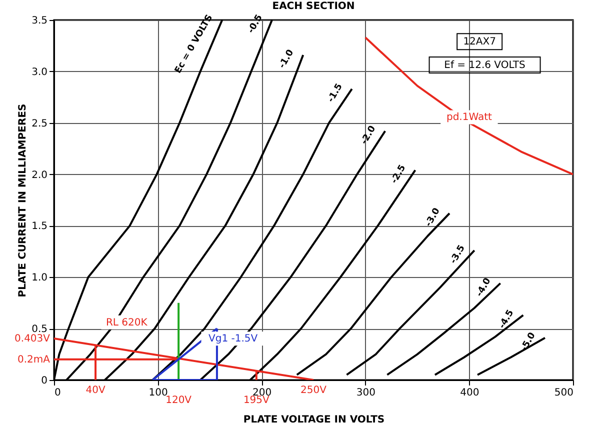 Image resolution: width=600 pixels, height=437 pixels. What do you see at coordinates (57, 393) in the screenshot?
I see `x-tick-label: 0` at bounding box center [57, 393].